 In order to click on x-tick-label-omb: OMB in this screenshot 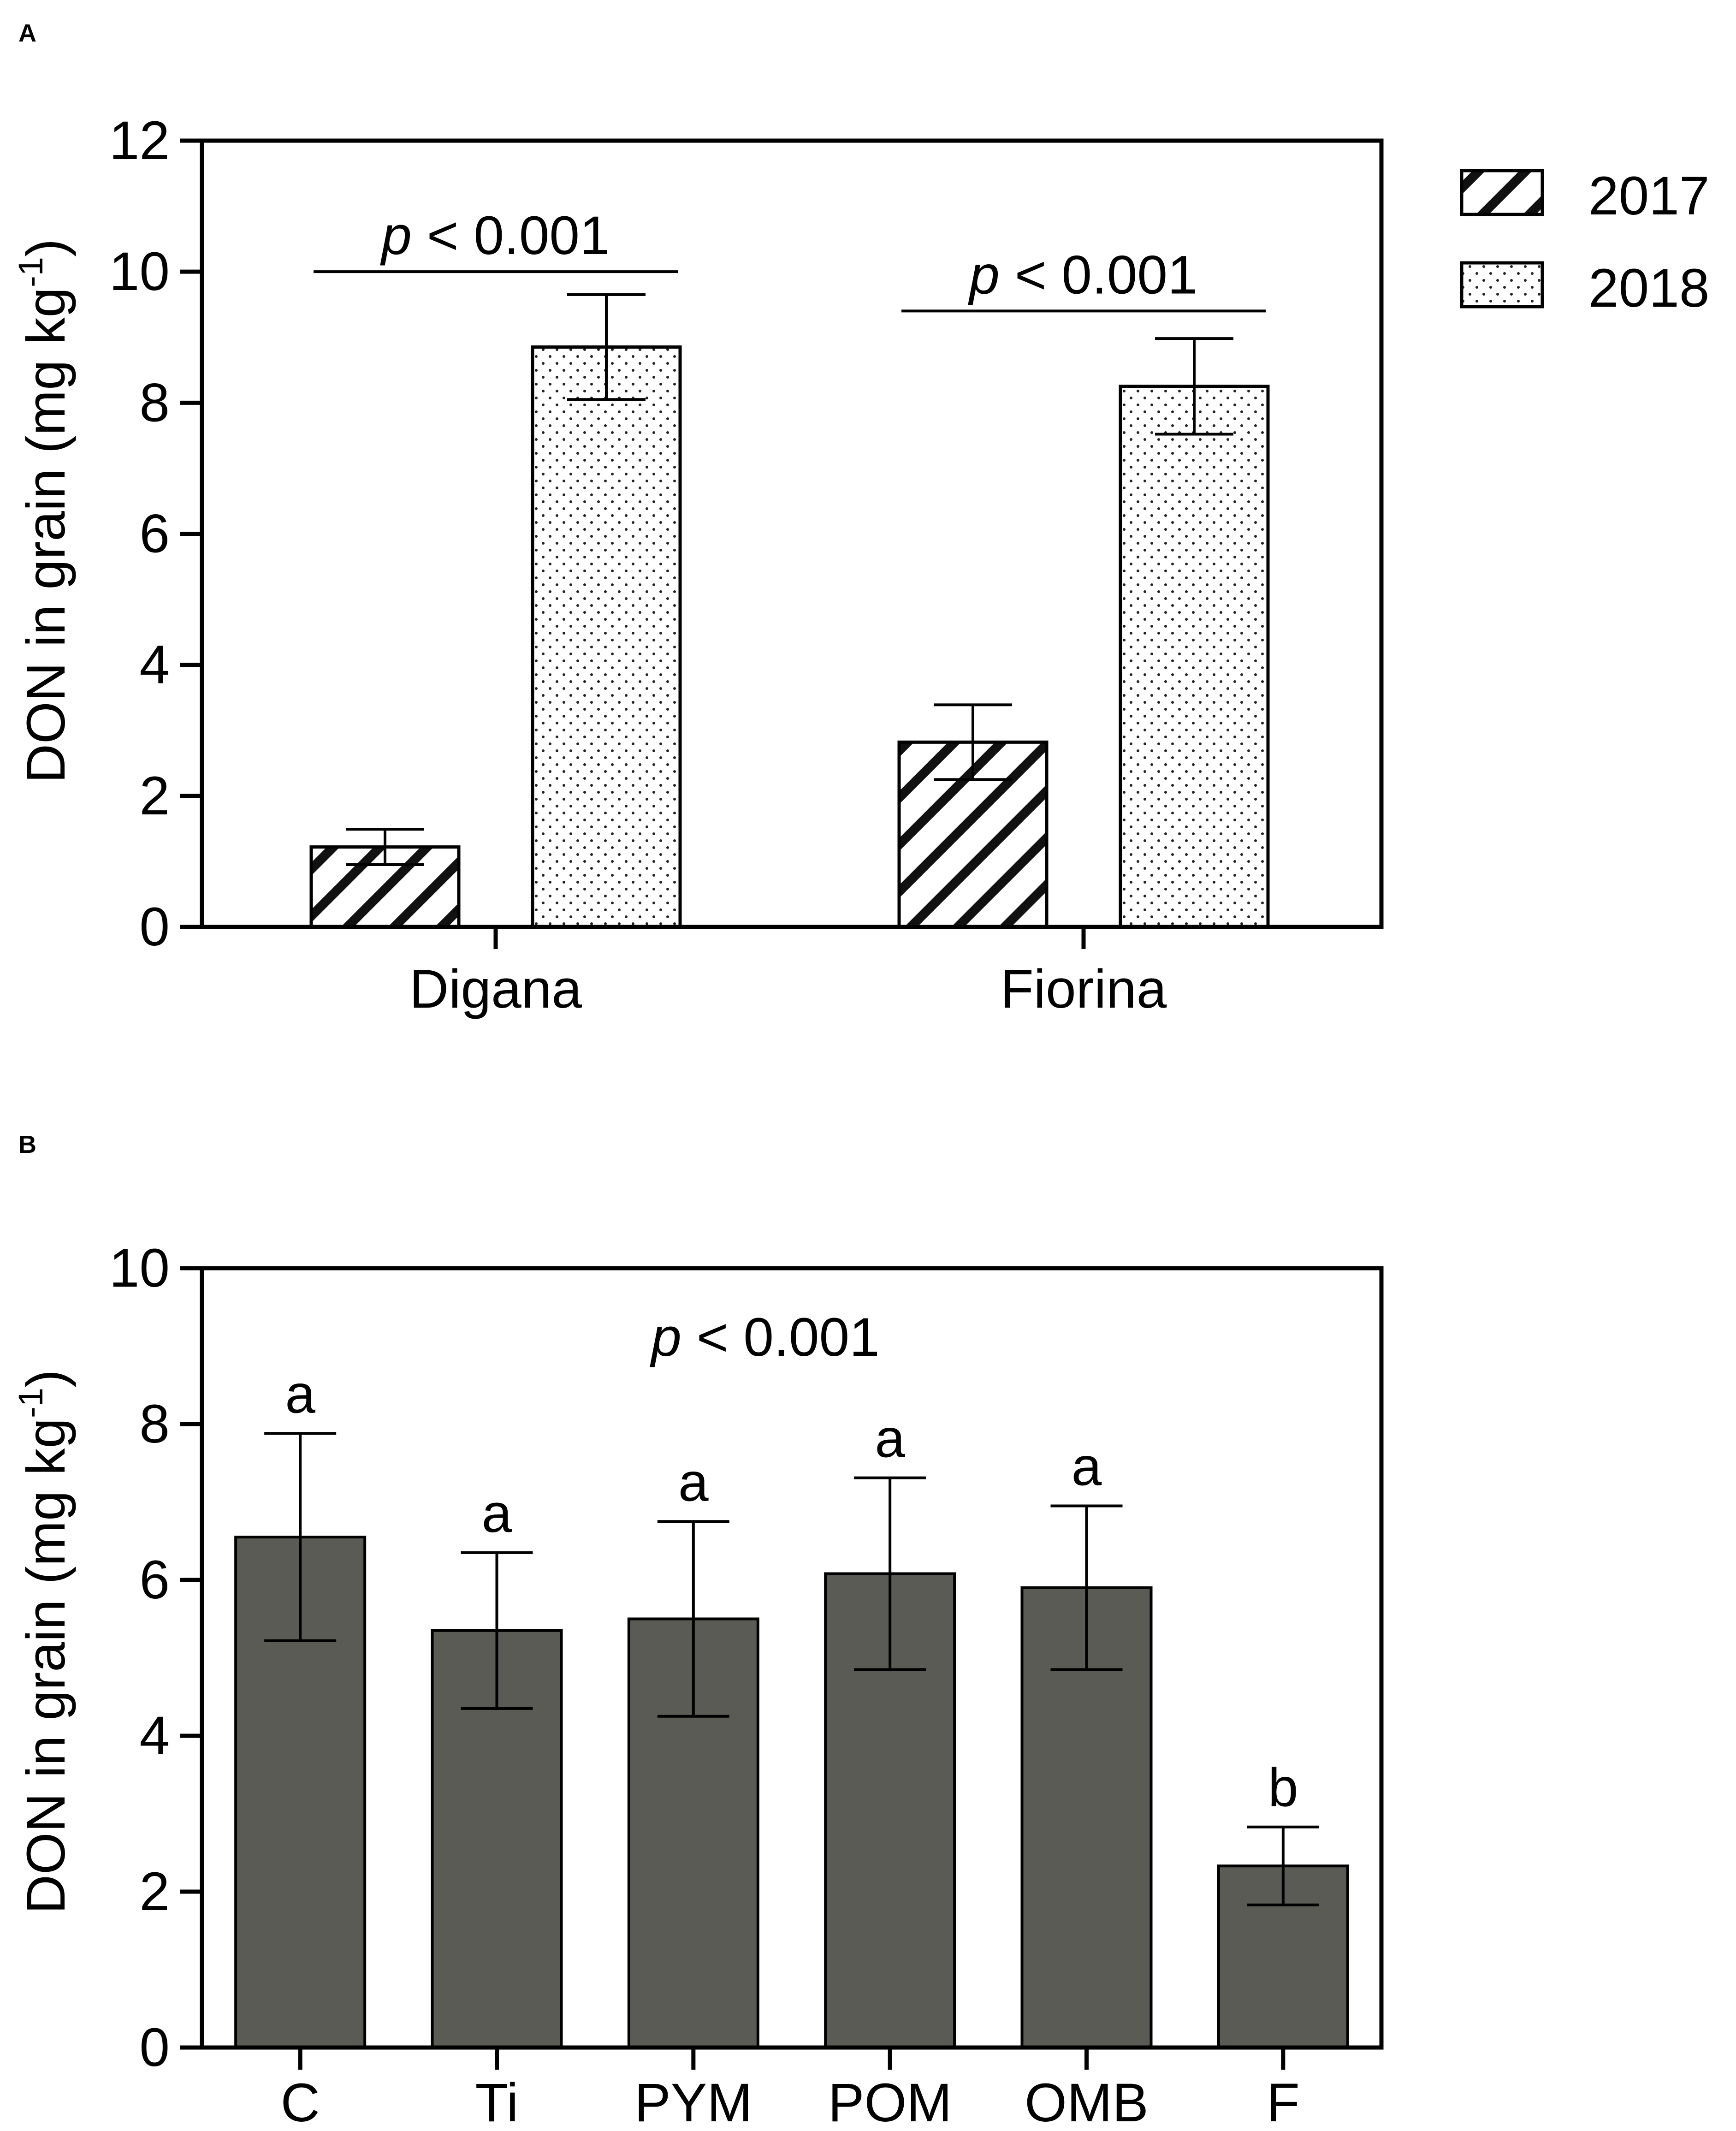, I will do `click(1087, 2101)`.